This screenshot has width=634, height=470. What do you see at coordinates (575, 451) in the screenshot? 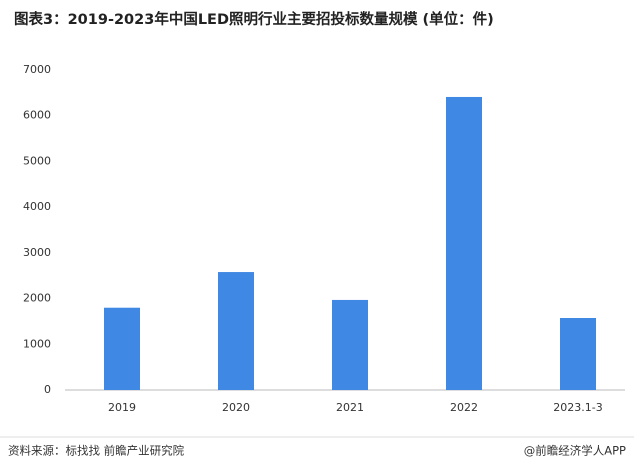
I see `brand-note: @前瞻经济学人APP` at bounding box center [575, 451].